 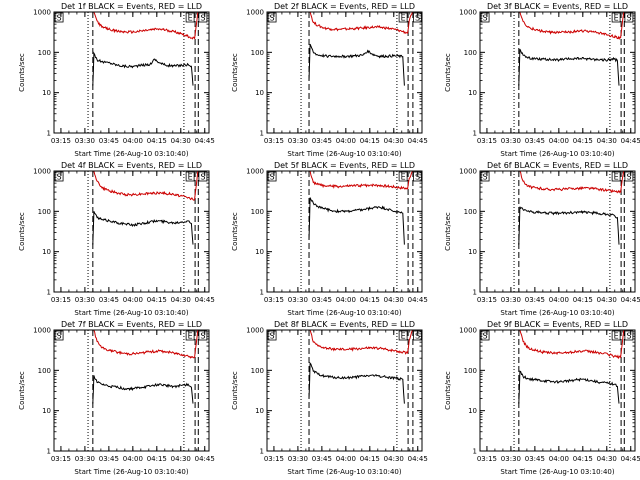 What do you see at coordinates (131, 165) in the screenshot?
I see `plot-title: Det 4f BLACK = Events, RED = LLD` at bounding box center [131, 165].